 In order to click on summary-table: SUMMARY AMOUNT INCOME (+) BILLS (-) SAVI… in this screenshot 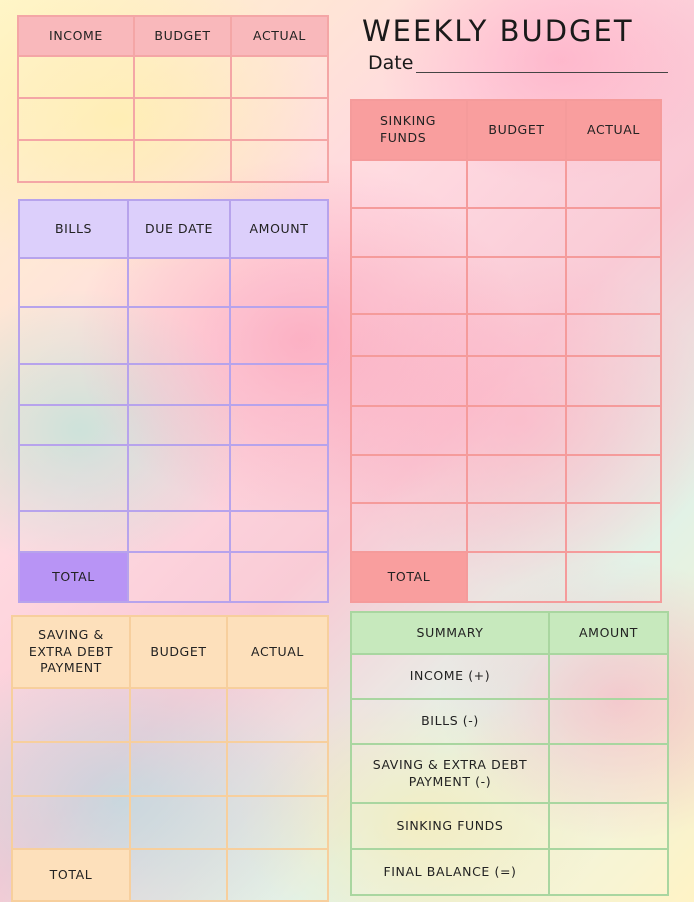, I will do `click(509, 753)`.